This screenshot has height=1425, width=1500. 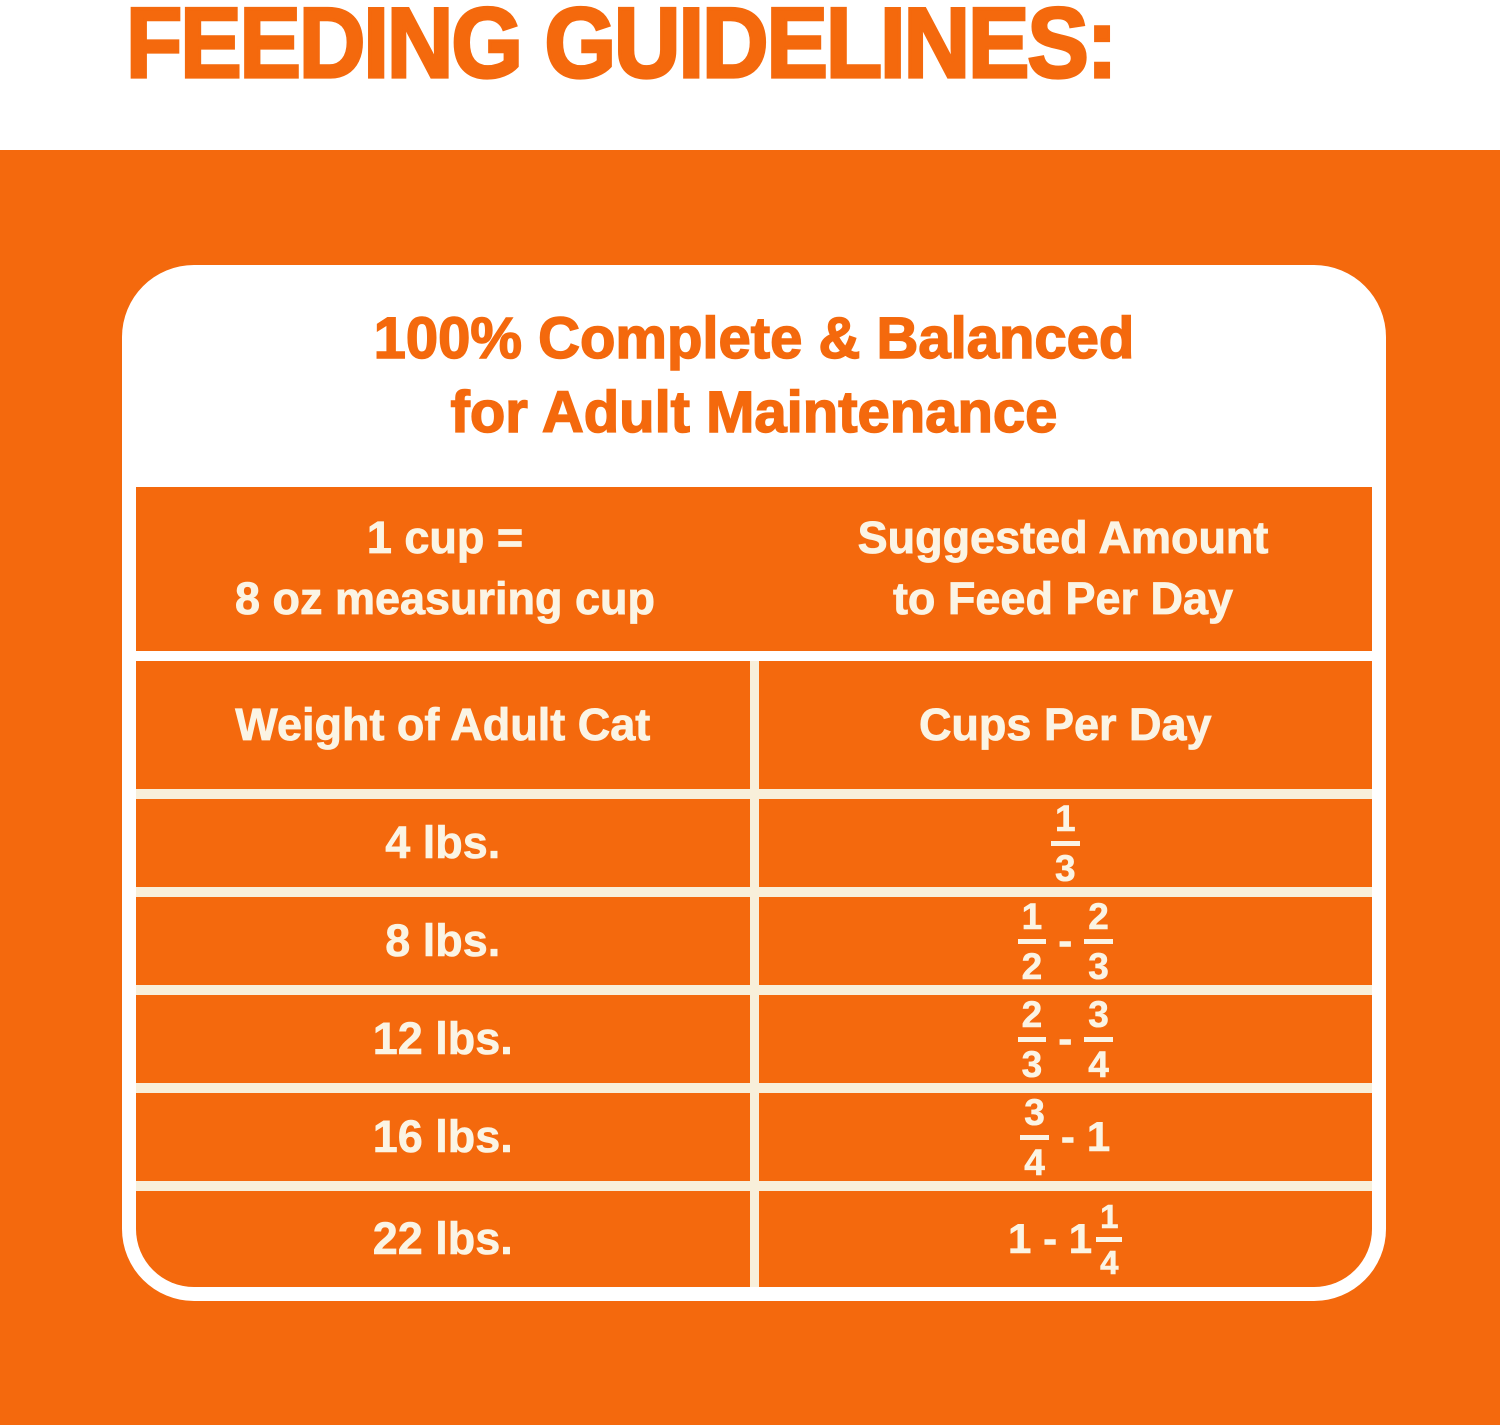 I want to click on weight-cell: 22 lbs., so click(x=443, y=1239).